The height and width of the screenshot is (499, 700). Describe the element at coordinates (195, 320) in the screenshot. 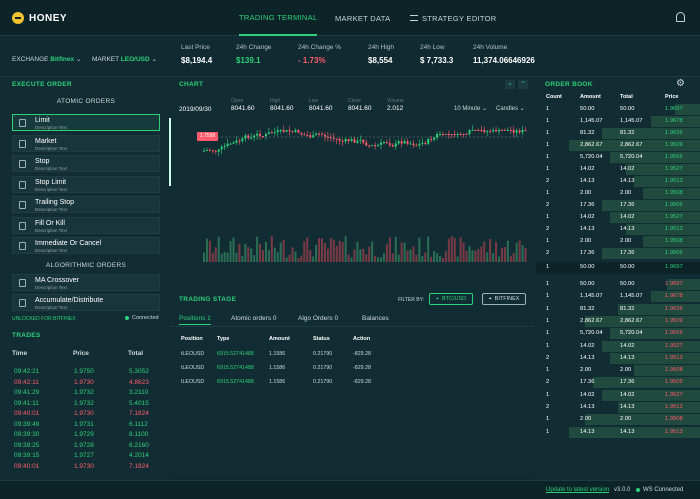

I see `stage-tab-0: Positions 1` at that location.